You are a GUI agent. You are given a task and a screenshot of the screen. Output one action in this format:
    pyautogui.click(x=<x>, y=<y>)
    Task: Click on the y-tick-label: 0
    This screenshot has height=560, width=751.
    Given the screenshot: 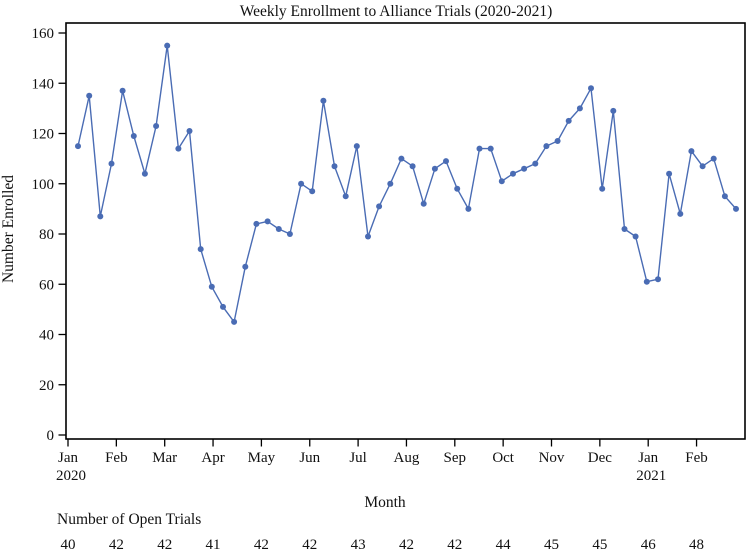 What is the action you would take?
    pyautogui.click(x=51, y=436)
    